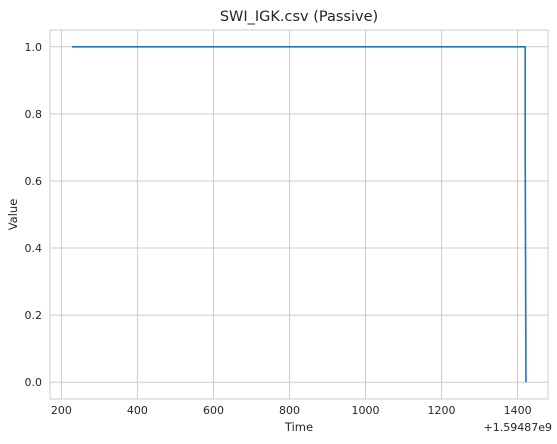 This screenshot has width=557, height=444. Describe the element at coordinates (366, 410) in the screenshot. I see `x-tick-label: 1000` at that location.